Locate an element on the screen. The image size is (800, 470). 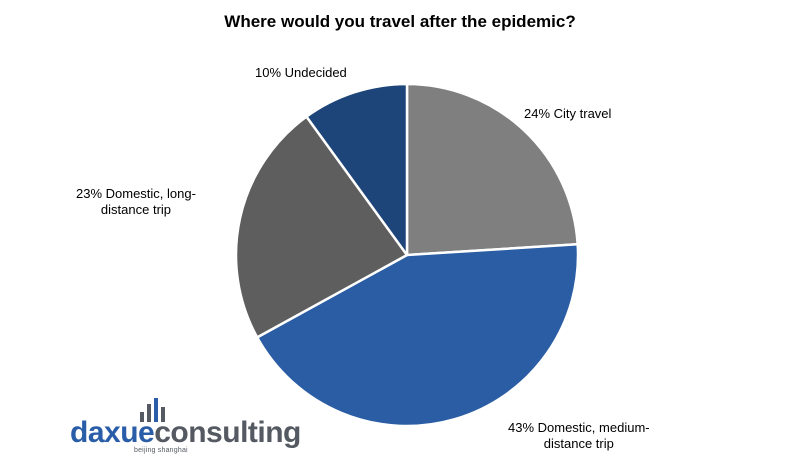
slice-label-long-distance: 23% Domestic, long- distance trip is located at coordinates (136, 201).